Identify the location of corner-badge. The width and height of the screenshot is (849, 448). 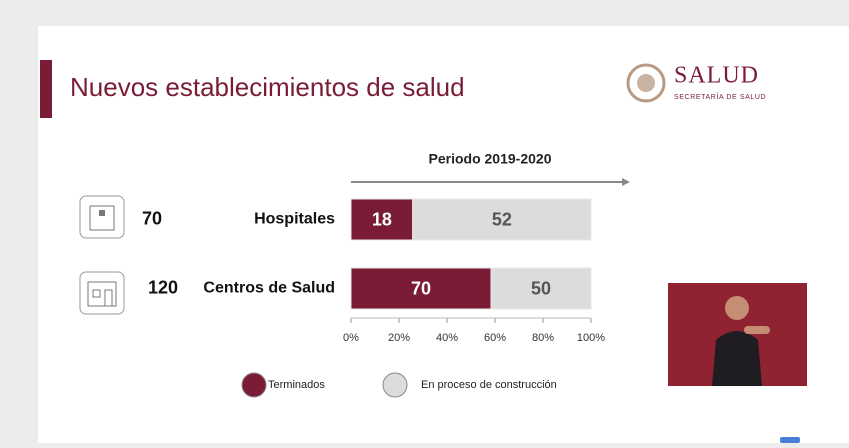
(790, 440).